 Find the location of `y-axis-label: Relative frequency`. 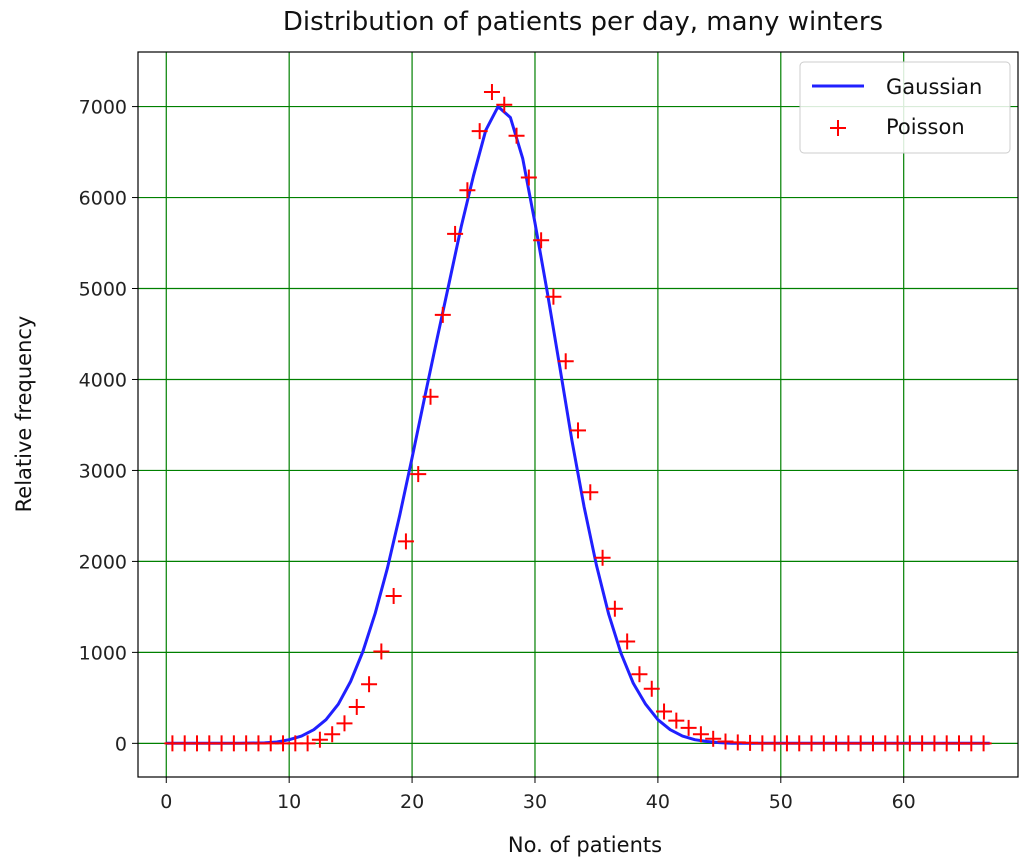

y-axis-label: Relative frequency is located at coordinates (24, 414).